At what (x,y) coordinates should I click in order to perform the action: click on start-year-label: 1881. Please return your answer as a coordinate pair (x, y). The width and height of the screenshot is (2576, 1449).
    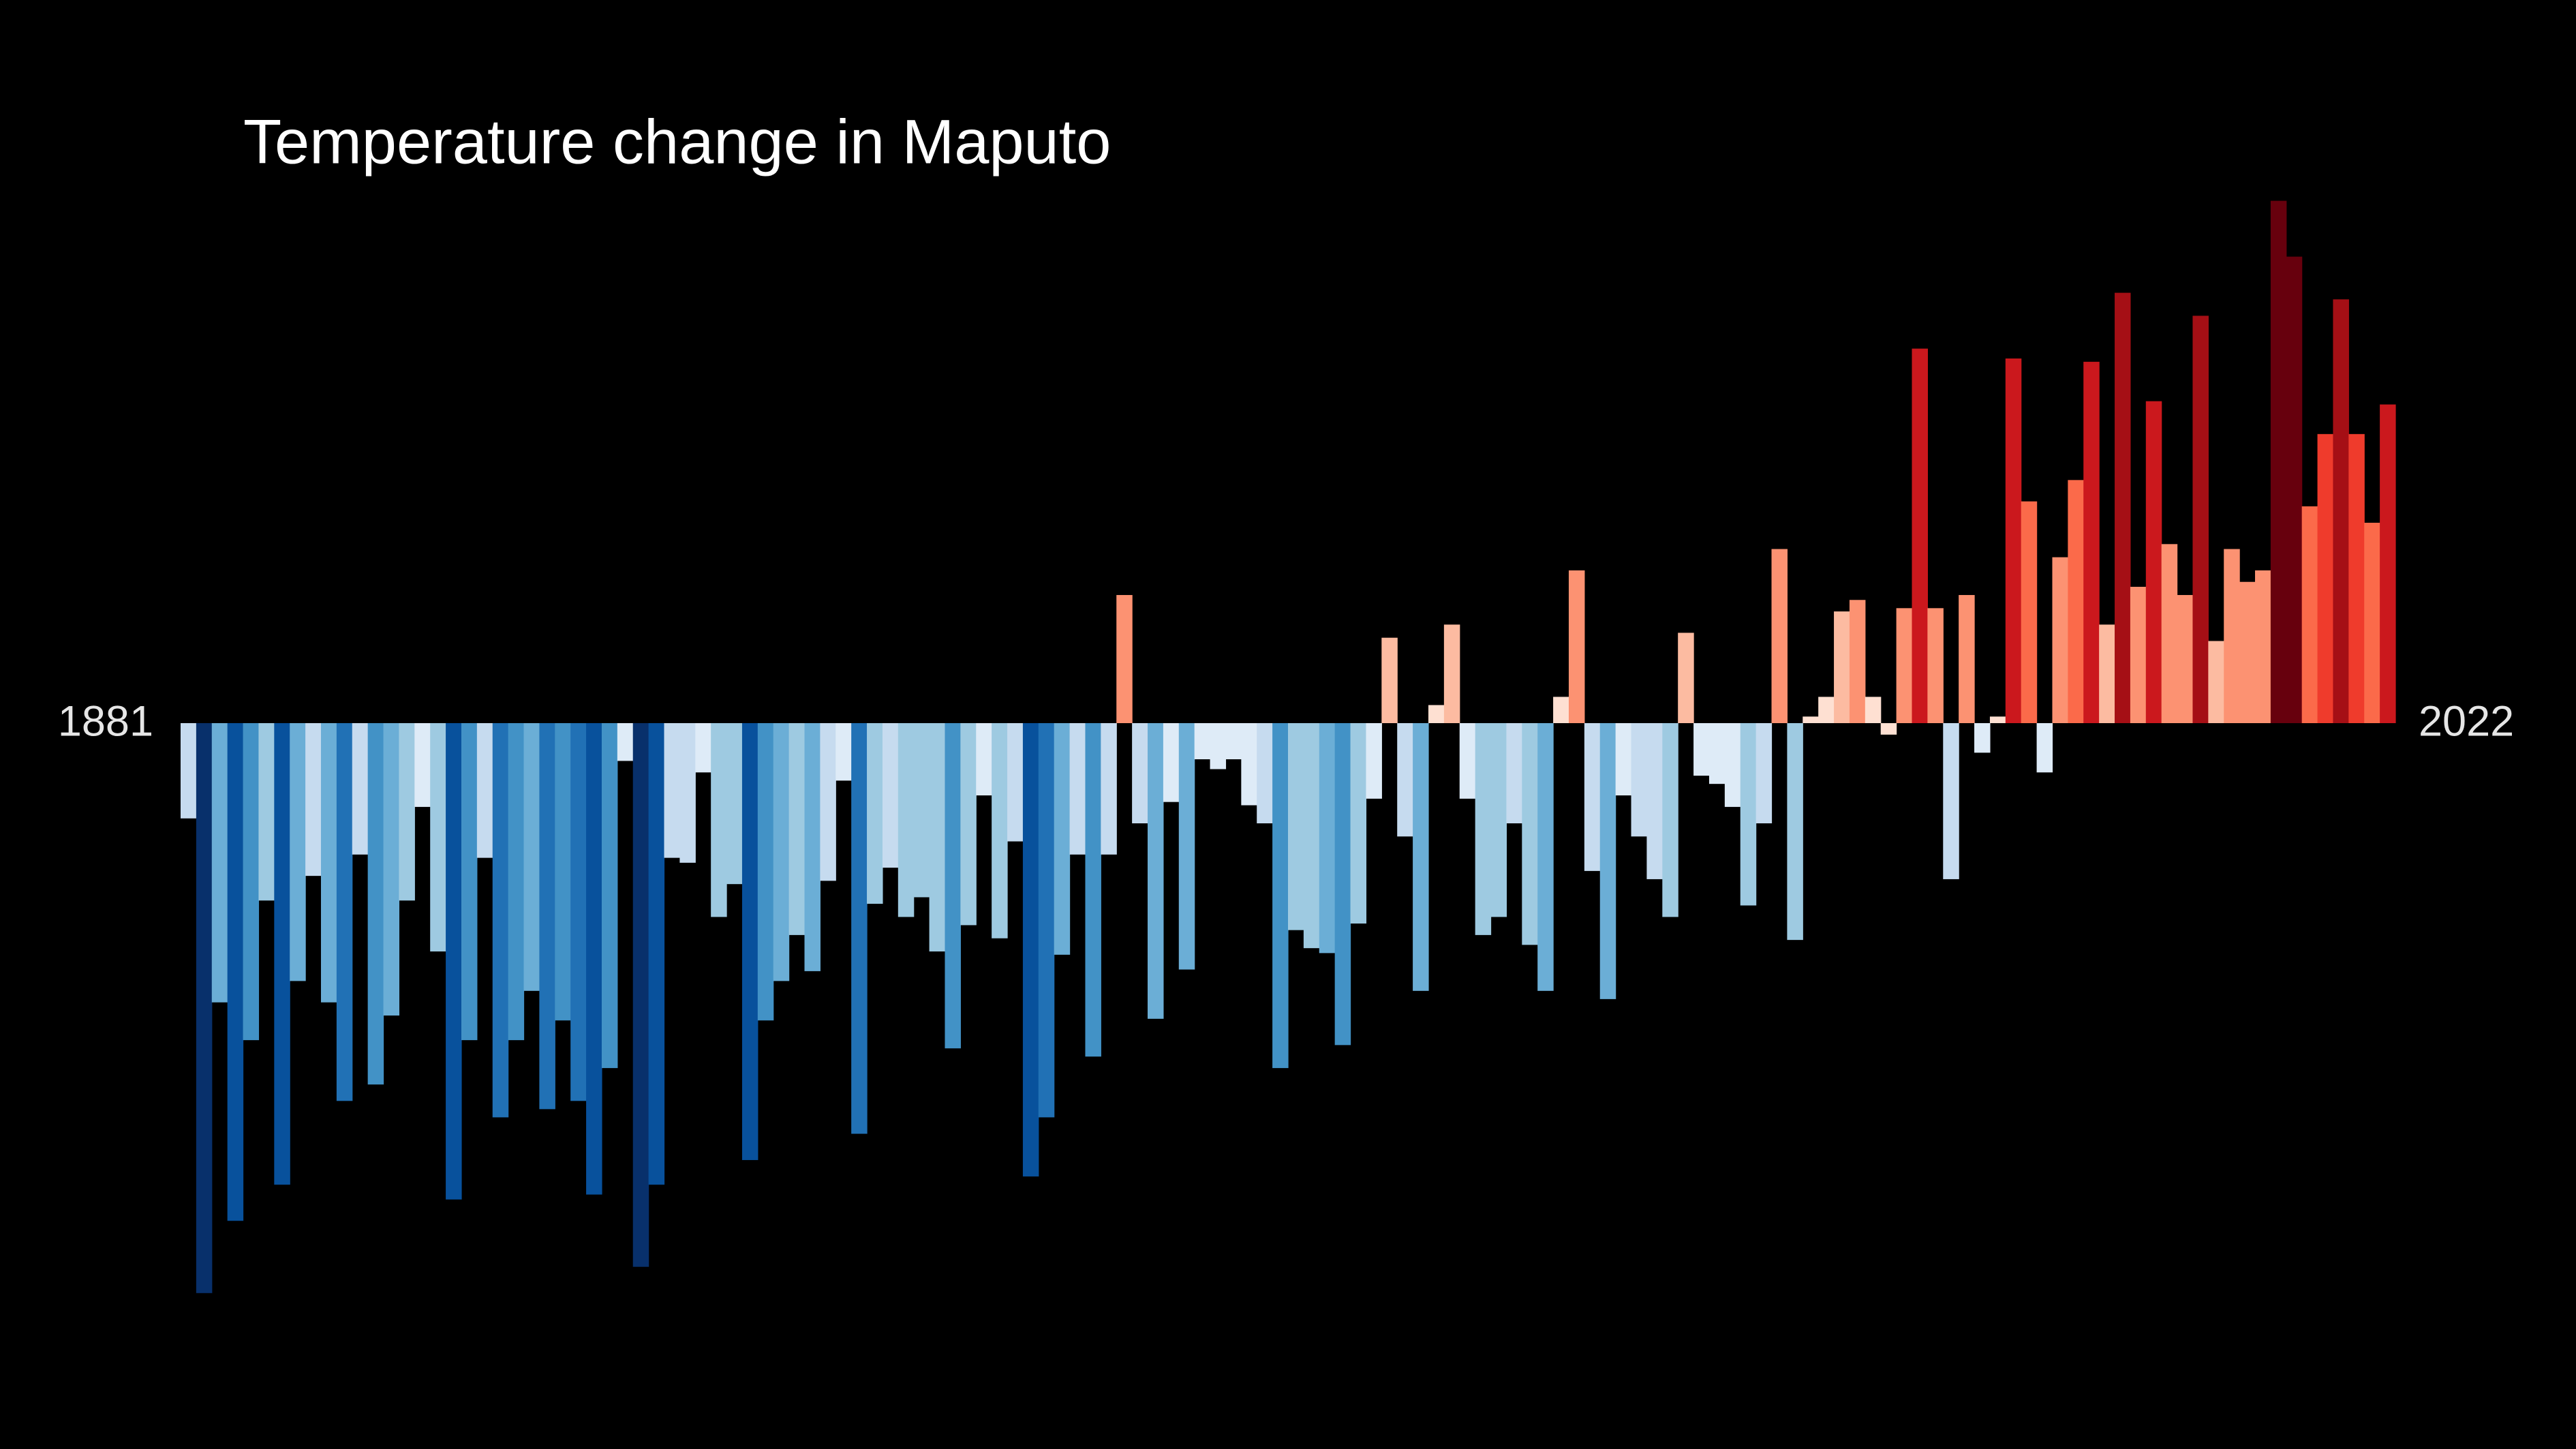
    Looking at the image, I should click on (105, 722).